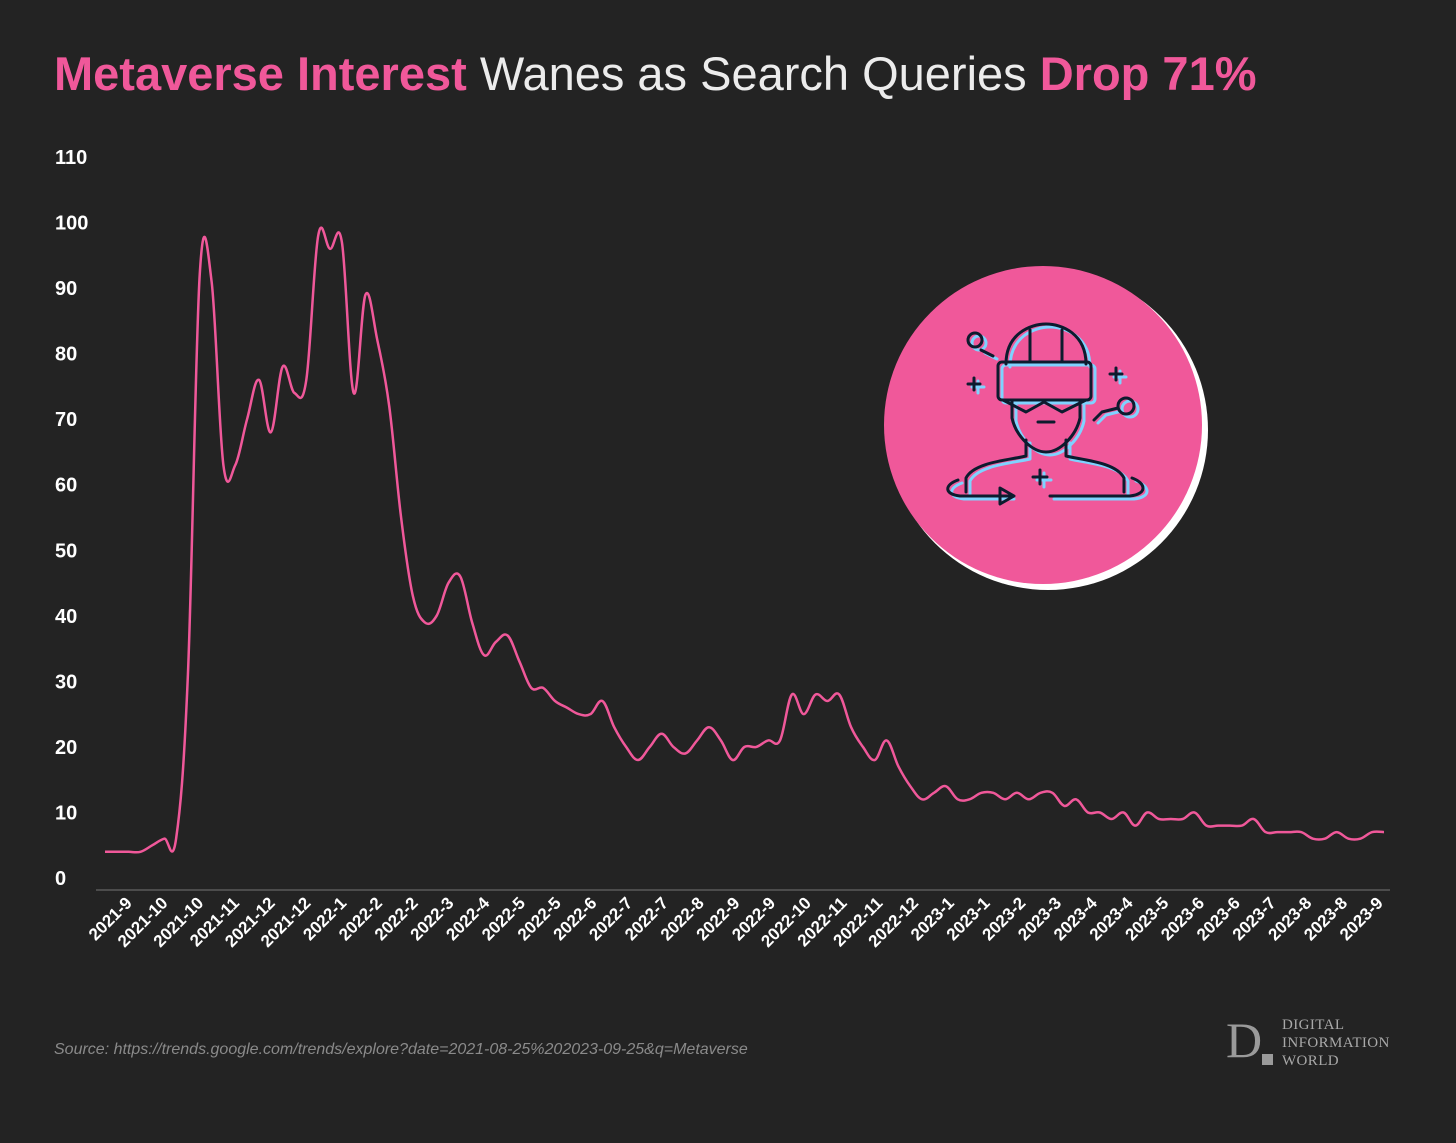 The image size is (1456, 1143). Describe the element at coordinates (1046, 428) in the screenshot. I see `vr-headset-person-icon` at that location.